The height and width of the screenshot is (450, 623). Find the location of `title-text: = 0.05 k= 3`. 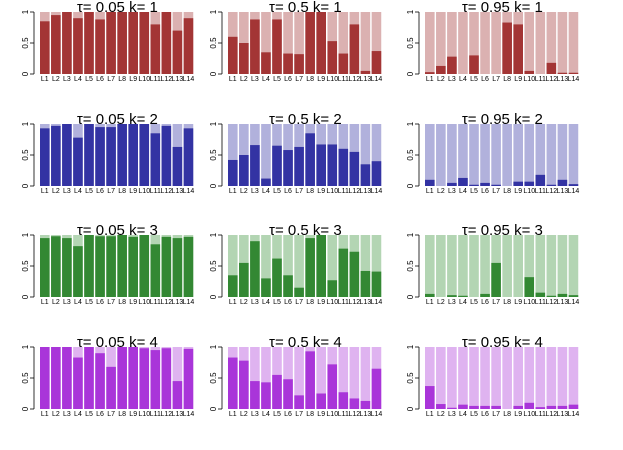

title-text: = 0.05 k= 3 is located at coordinates (120, 230).